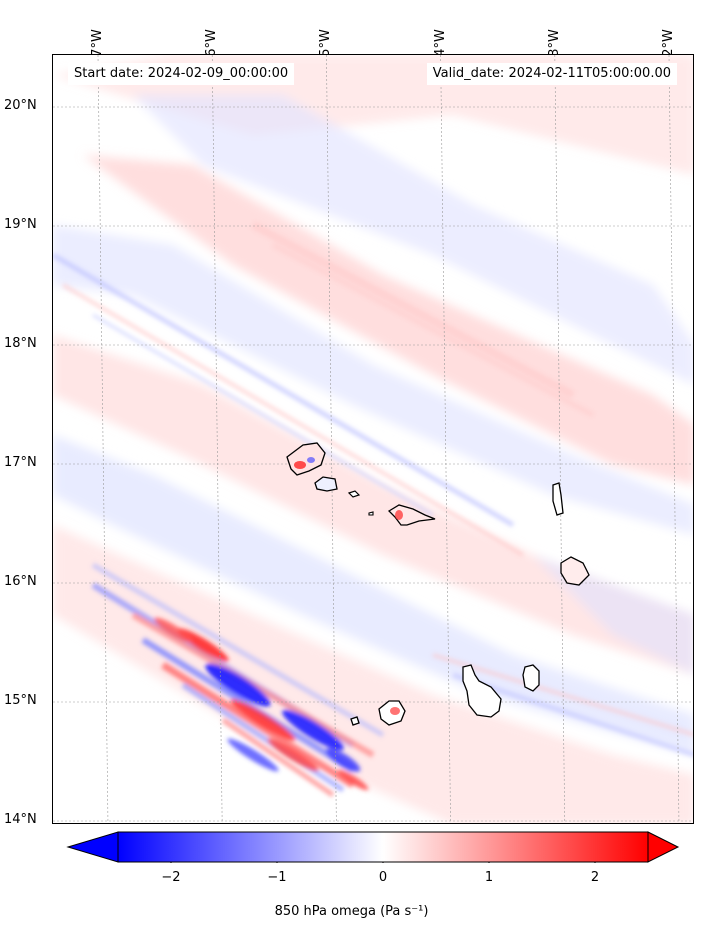 Image resolution: width=703 pixels, height=936 pixels. Describe the element at coordinates (277, 877) in the screenshot. I see `colorbar-tick-label: −1` at that location.